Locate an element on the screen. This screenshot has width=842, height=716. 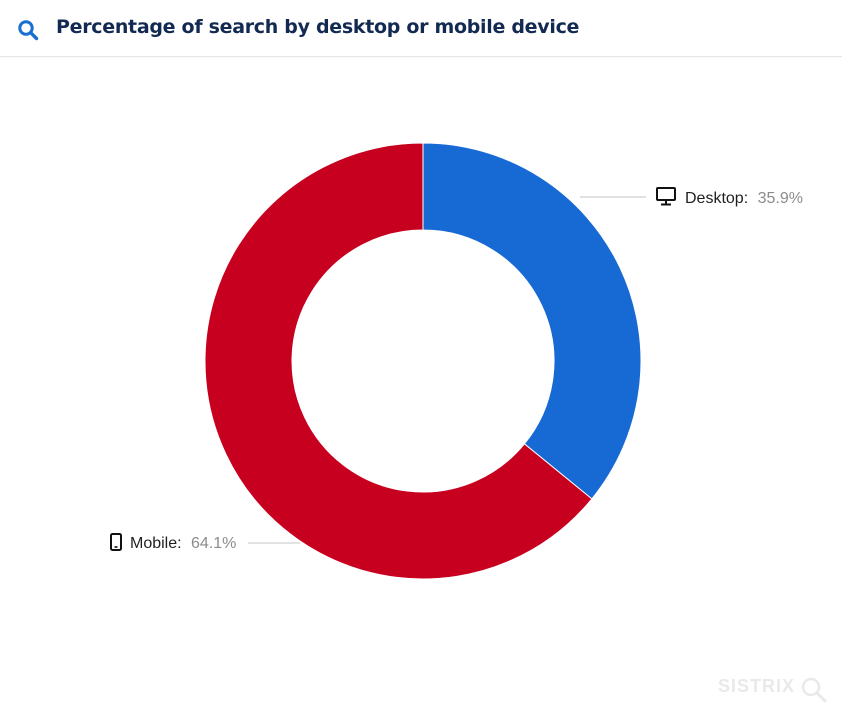
desktop-icon is located at coordinates (666, 196).